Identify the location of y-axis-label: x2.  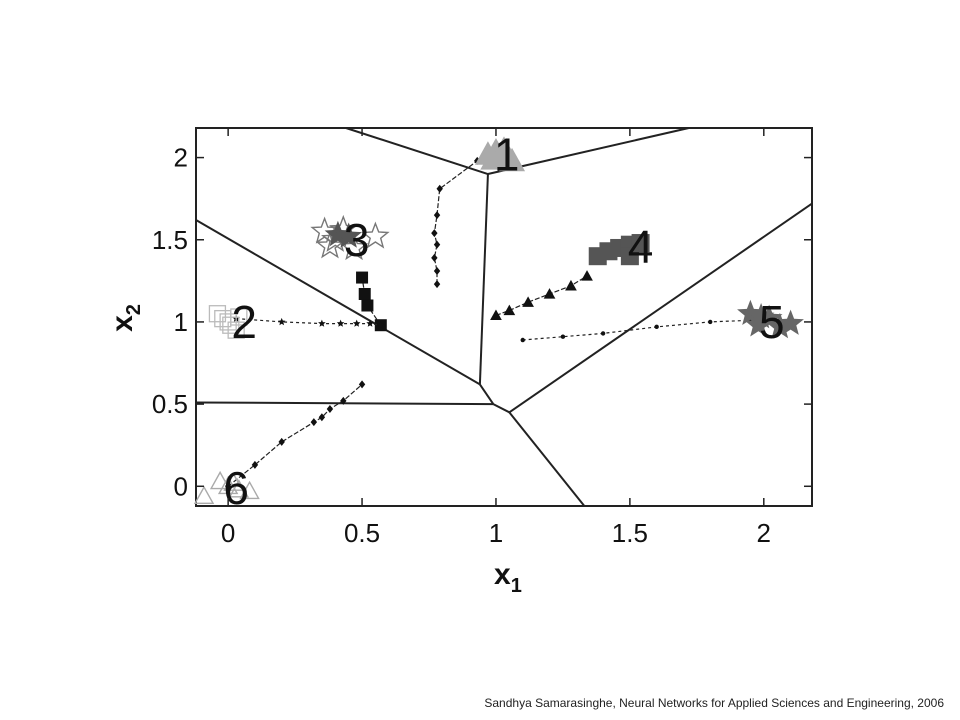
(125, 318).